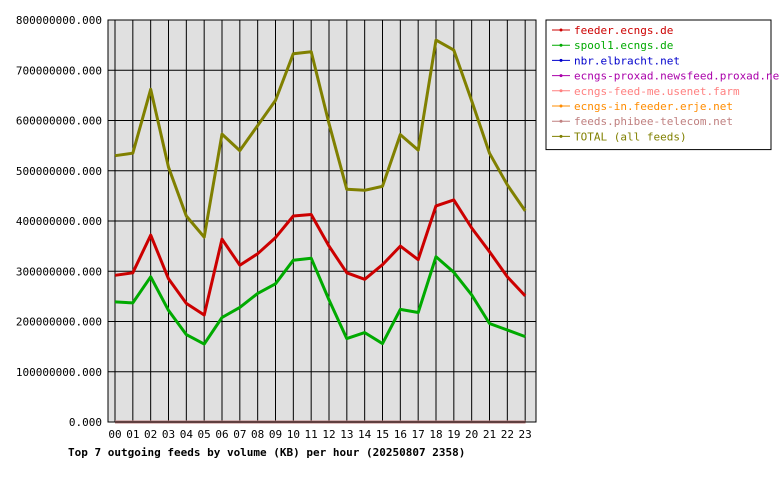 This screenshot has height=480, width=780. What do you see at coordinates (114, 434) in the screenshot?
I see `x-tick-label: 00` at bounding box center [114, 434].